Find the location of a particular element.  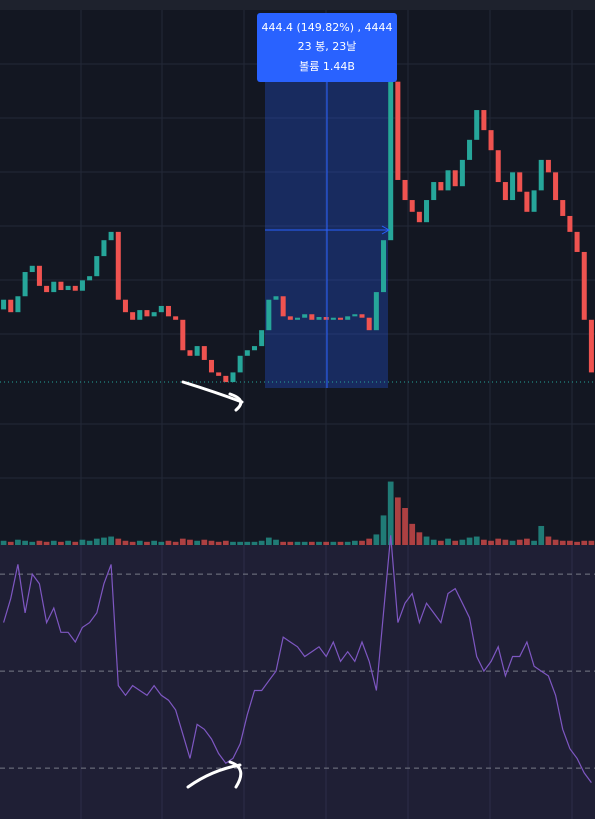

measure-arrow is located at coordinates (386, 230).